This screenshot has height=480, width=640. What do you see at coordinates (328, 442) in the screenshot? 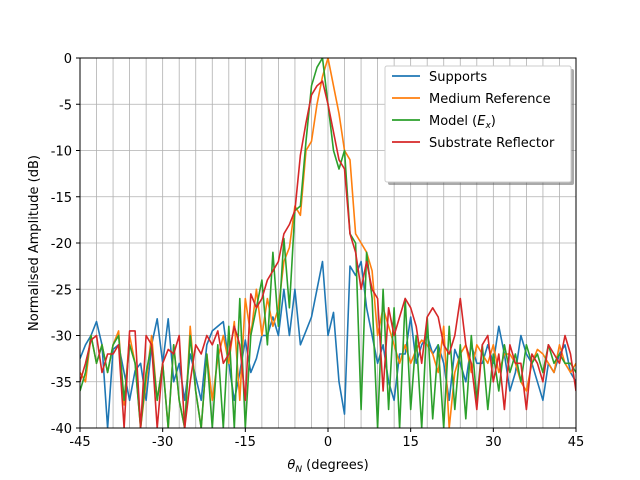
I see `x-tick-label: 0` at bounding box center [328, 442].